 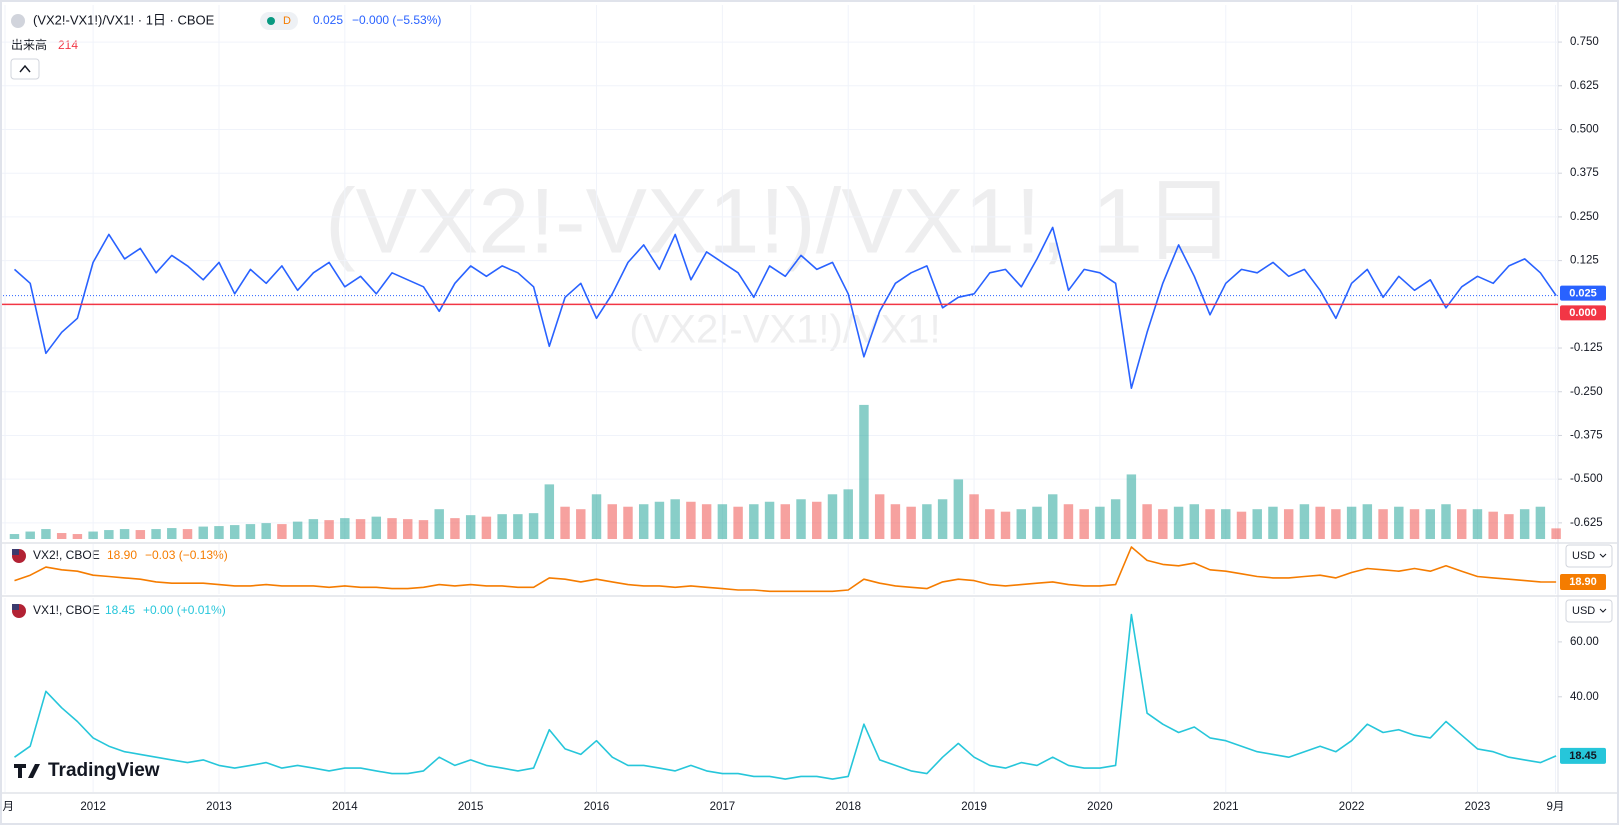 I want to click on y-tick-label: 0.375, so click(x=1584, y=173).